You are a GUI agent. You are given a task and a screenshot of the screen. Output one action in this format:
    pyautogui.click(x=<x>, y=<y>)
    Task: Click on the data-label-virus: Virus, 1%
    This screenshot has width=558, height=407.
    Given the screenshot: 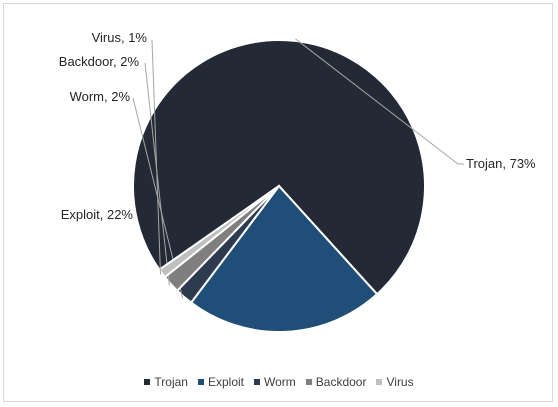 What is the action you would take?
    pyautogui.click(x=120, y=37)
    